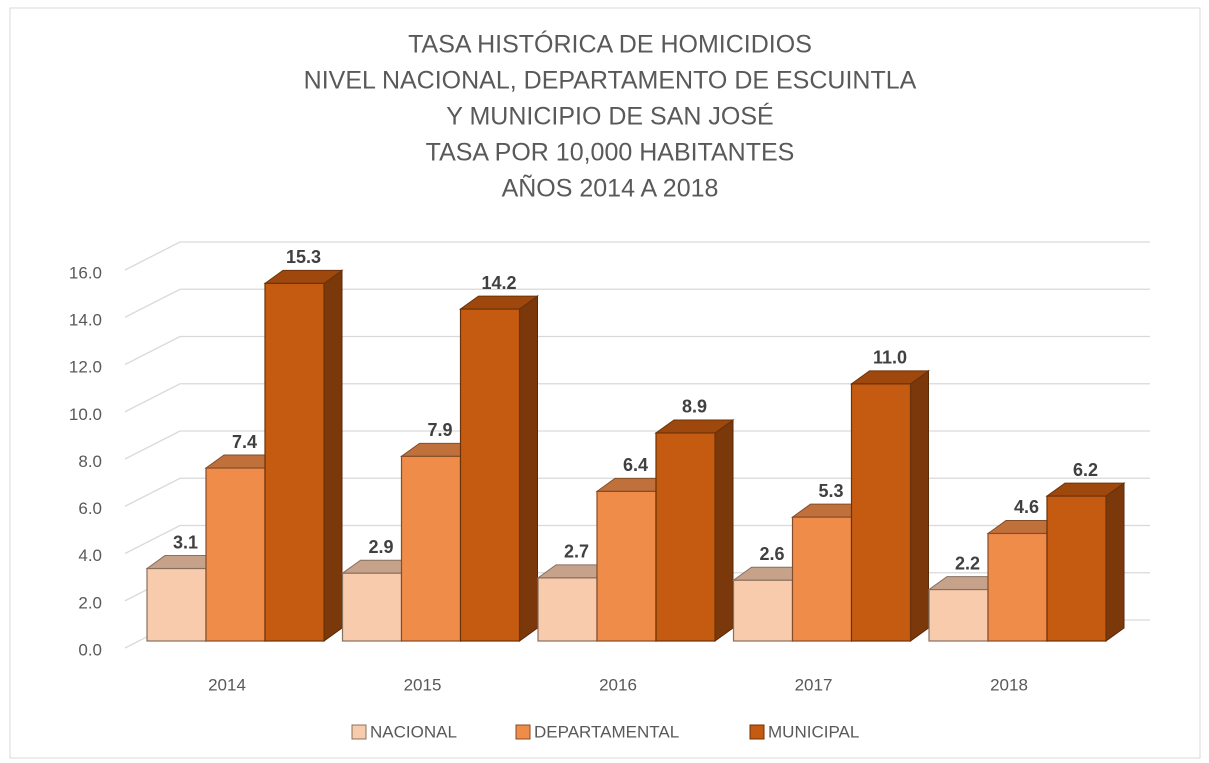 The width and height of the screenshot is (1209, 763). What do you see at coordinates (610, 188) in the screenshot?
I see `chart-title: AÑOS 2014 A 2018` at bounding box center [610, 188].